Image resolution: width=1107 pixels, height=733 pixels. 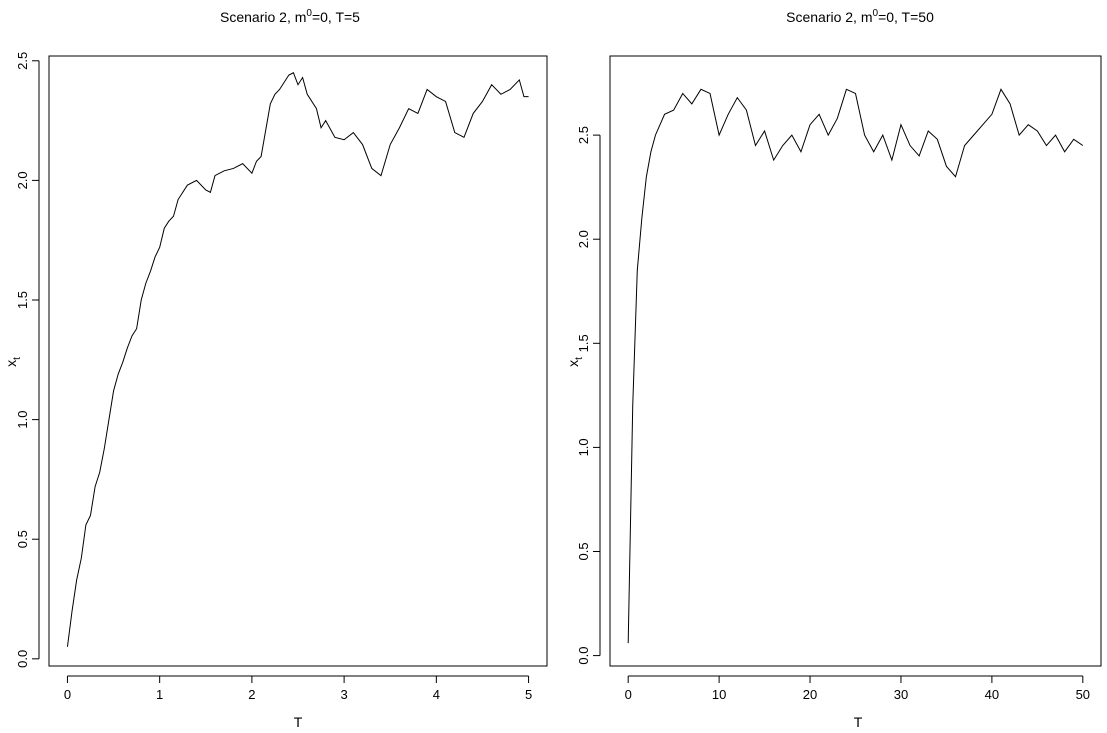 What do you see at coordinates (528, 694) in the screenshot?
I see `x-tick-label: 5` at bounding box center [528, 694].